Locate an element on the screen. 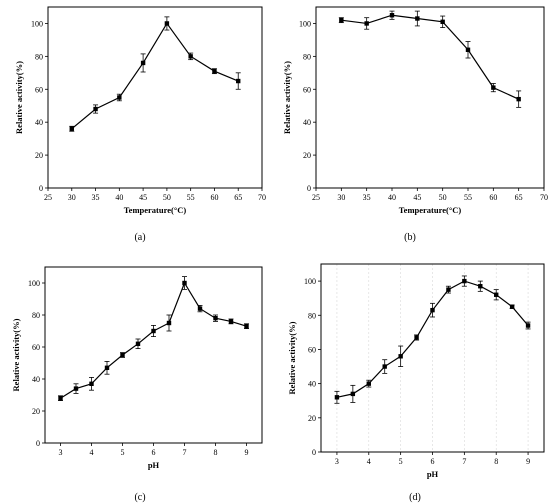 This screenshot has height=504, width=550. x-tick-label: 45 is located at coordinates (143, 197).